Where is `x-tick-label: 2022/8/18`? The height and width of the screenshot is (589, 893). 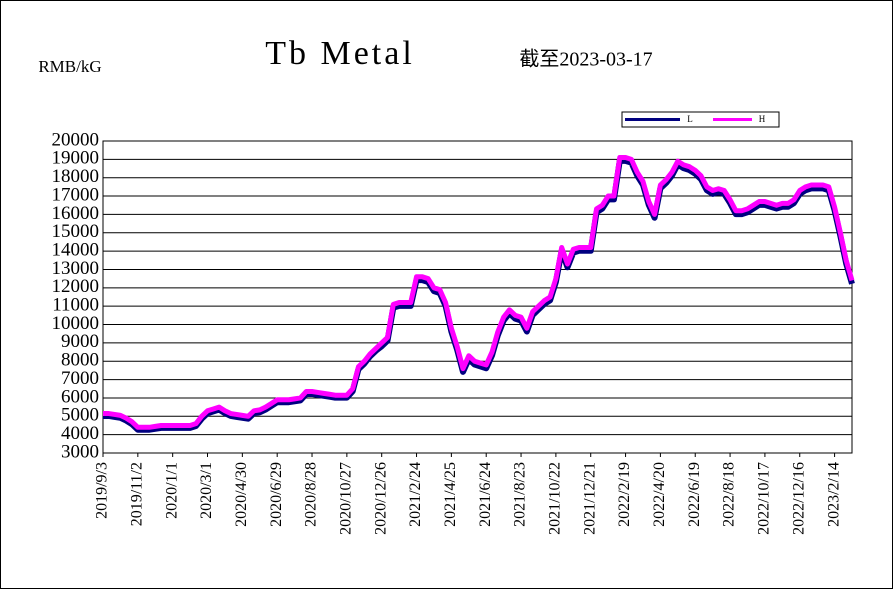
x-tick-label: 2022/8/18 is located at coordinates (729, 494).